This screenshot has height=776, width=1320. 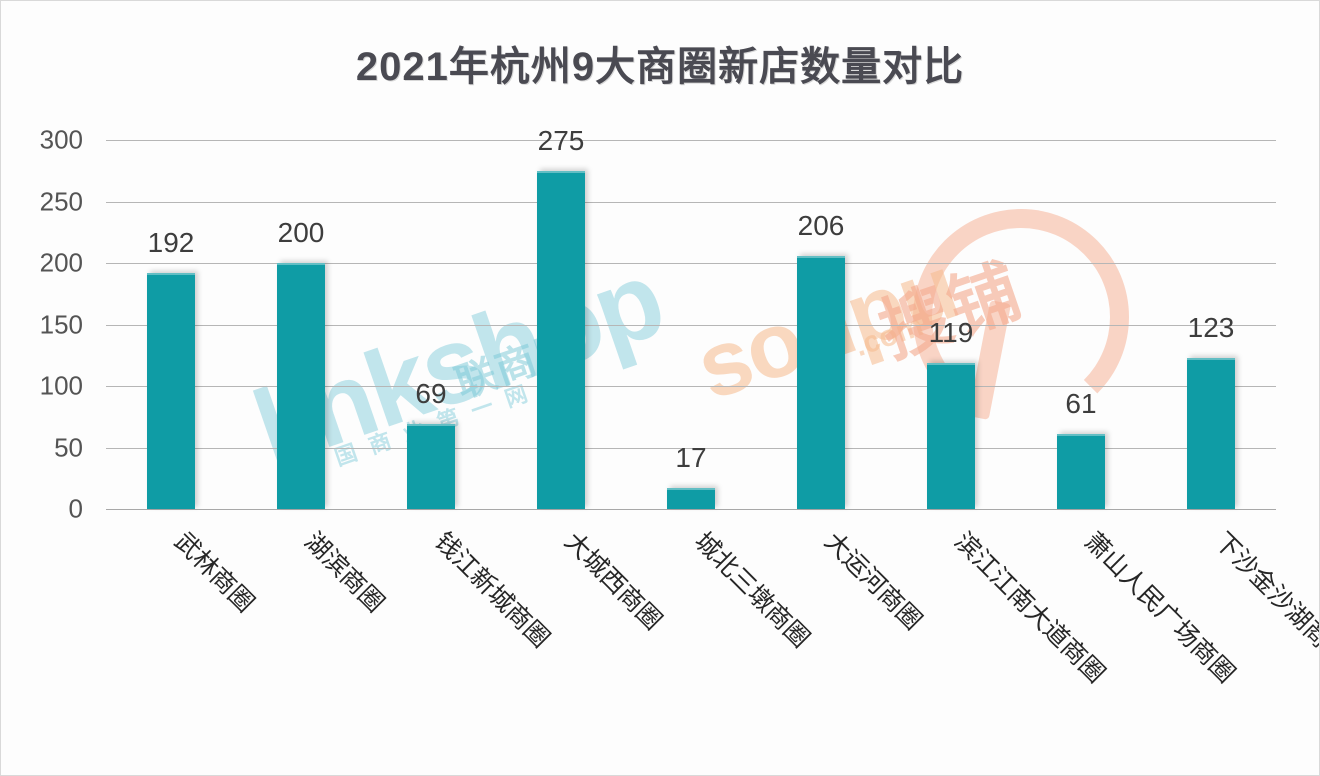 What do you see at coordinates (61, 201) in the screenshot?
I see `y-axis-tick-label: 250` at bounding box center [61, 201].